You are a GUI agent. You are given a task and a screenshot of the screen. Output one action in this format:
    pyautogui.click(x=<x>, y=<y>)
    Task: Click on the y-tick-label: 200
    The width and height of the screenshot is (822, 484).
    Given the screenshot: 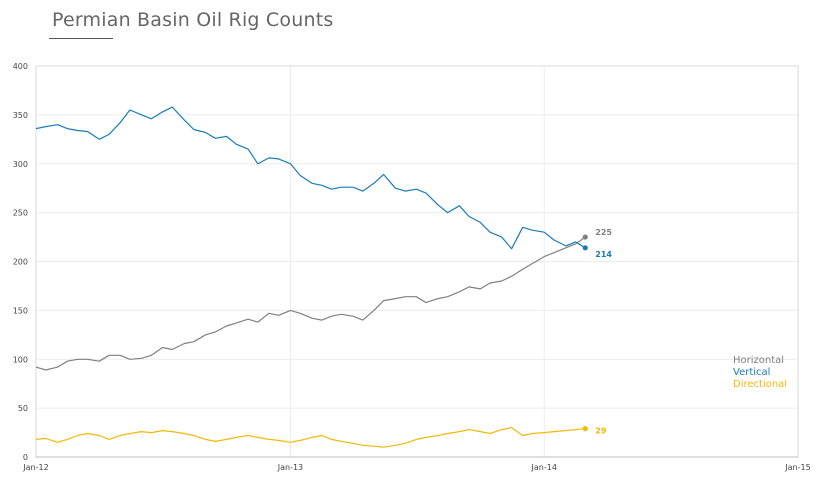 What is the action you would take?
    pyautogui.click(x=20, y=262)
    